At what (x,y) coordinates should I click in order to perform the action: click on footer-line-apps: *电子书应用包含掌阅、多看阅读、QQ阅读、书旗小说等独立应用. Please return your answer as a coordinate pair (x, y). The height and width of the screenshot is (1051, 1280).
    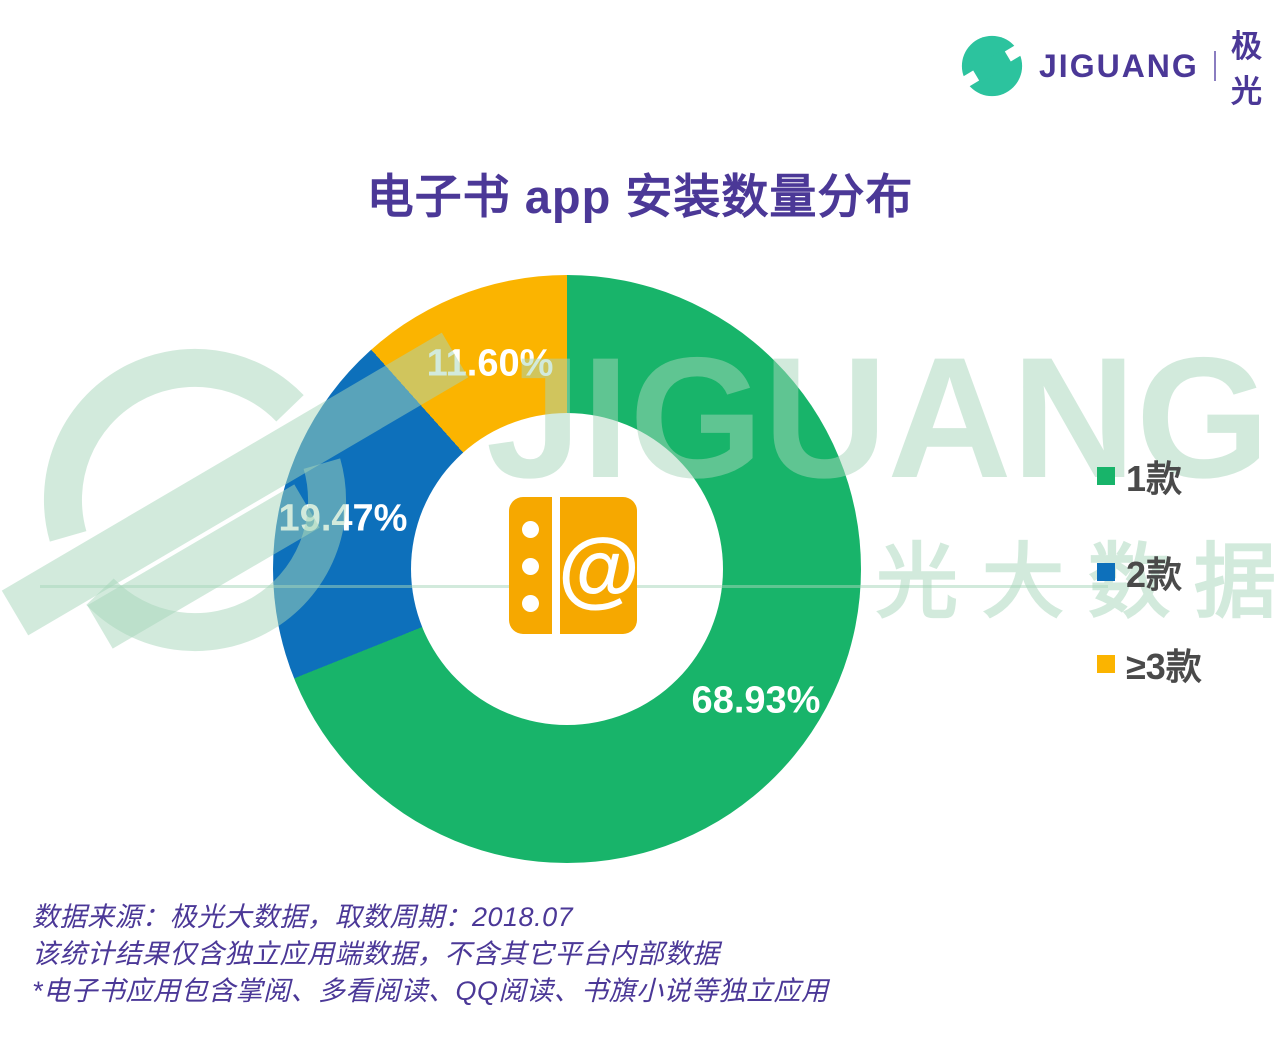
    Looking at the image, I should click on (430, 991).